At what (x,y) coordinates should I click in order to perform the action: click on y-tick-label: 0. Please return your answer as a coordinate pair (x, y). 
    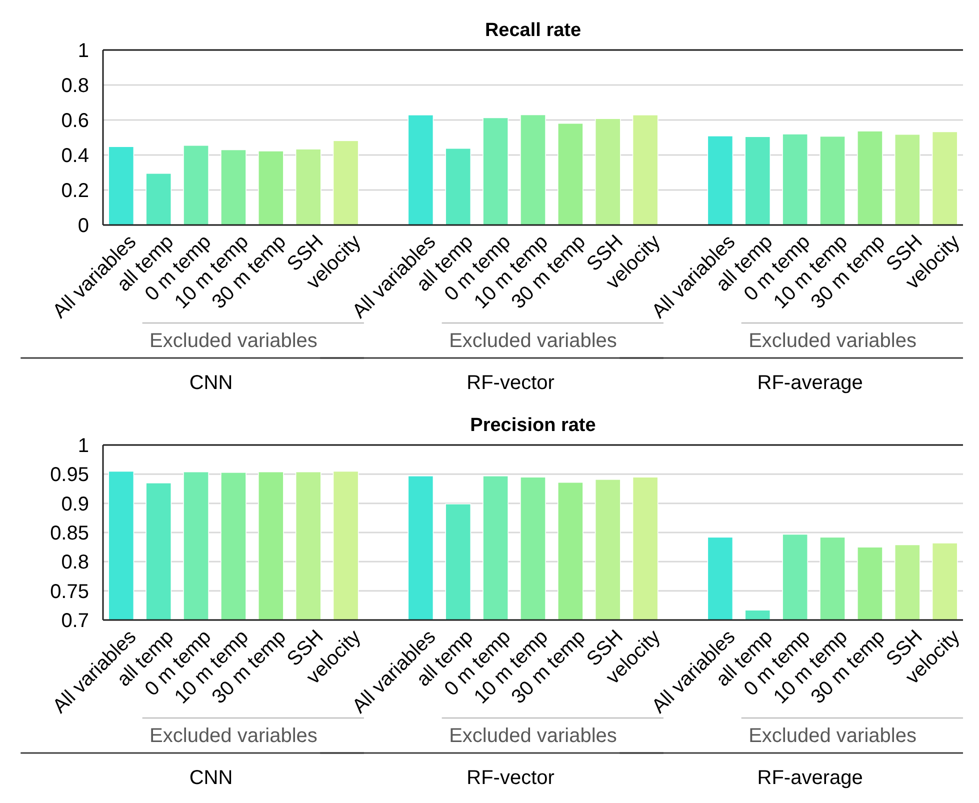
    Looking at the image, I should click on (83, 226).